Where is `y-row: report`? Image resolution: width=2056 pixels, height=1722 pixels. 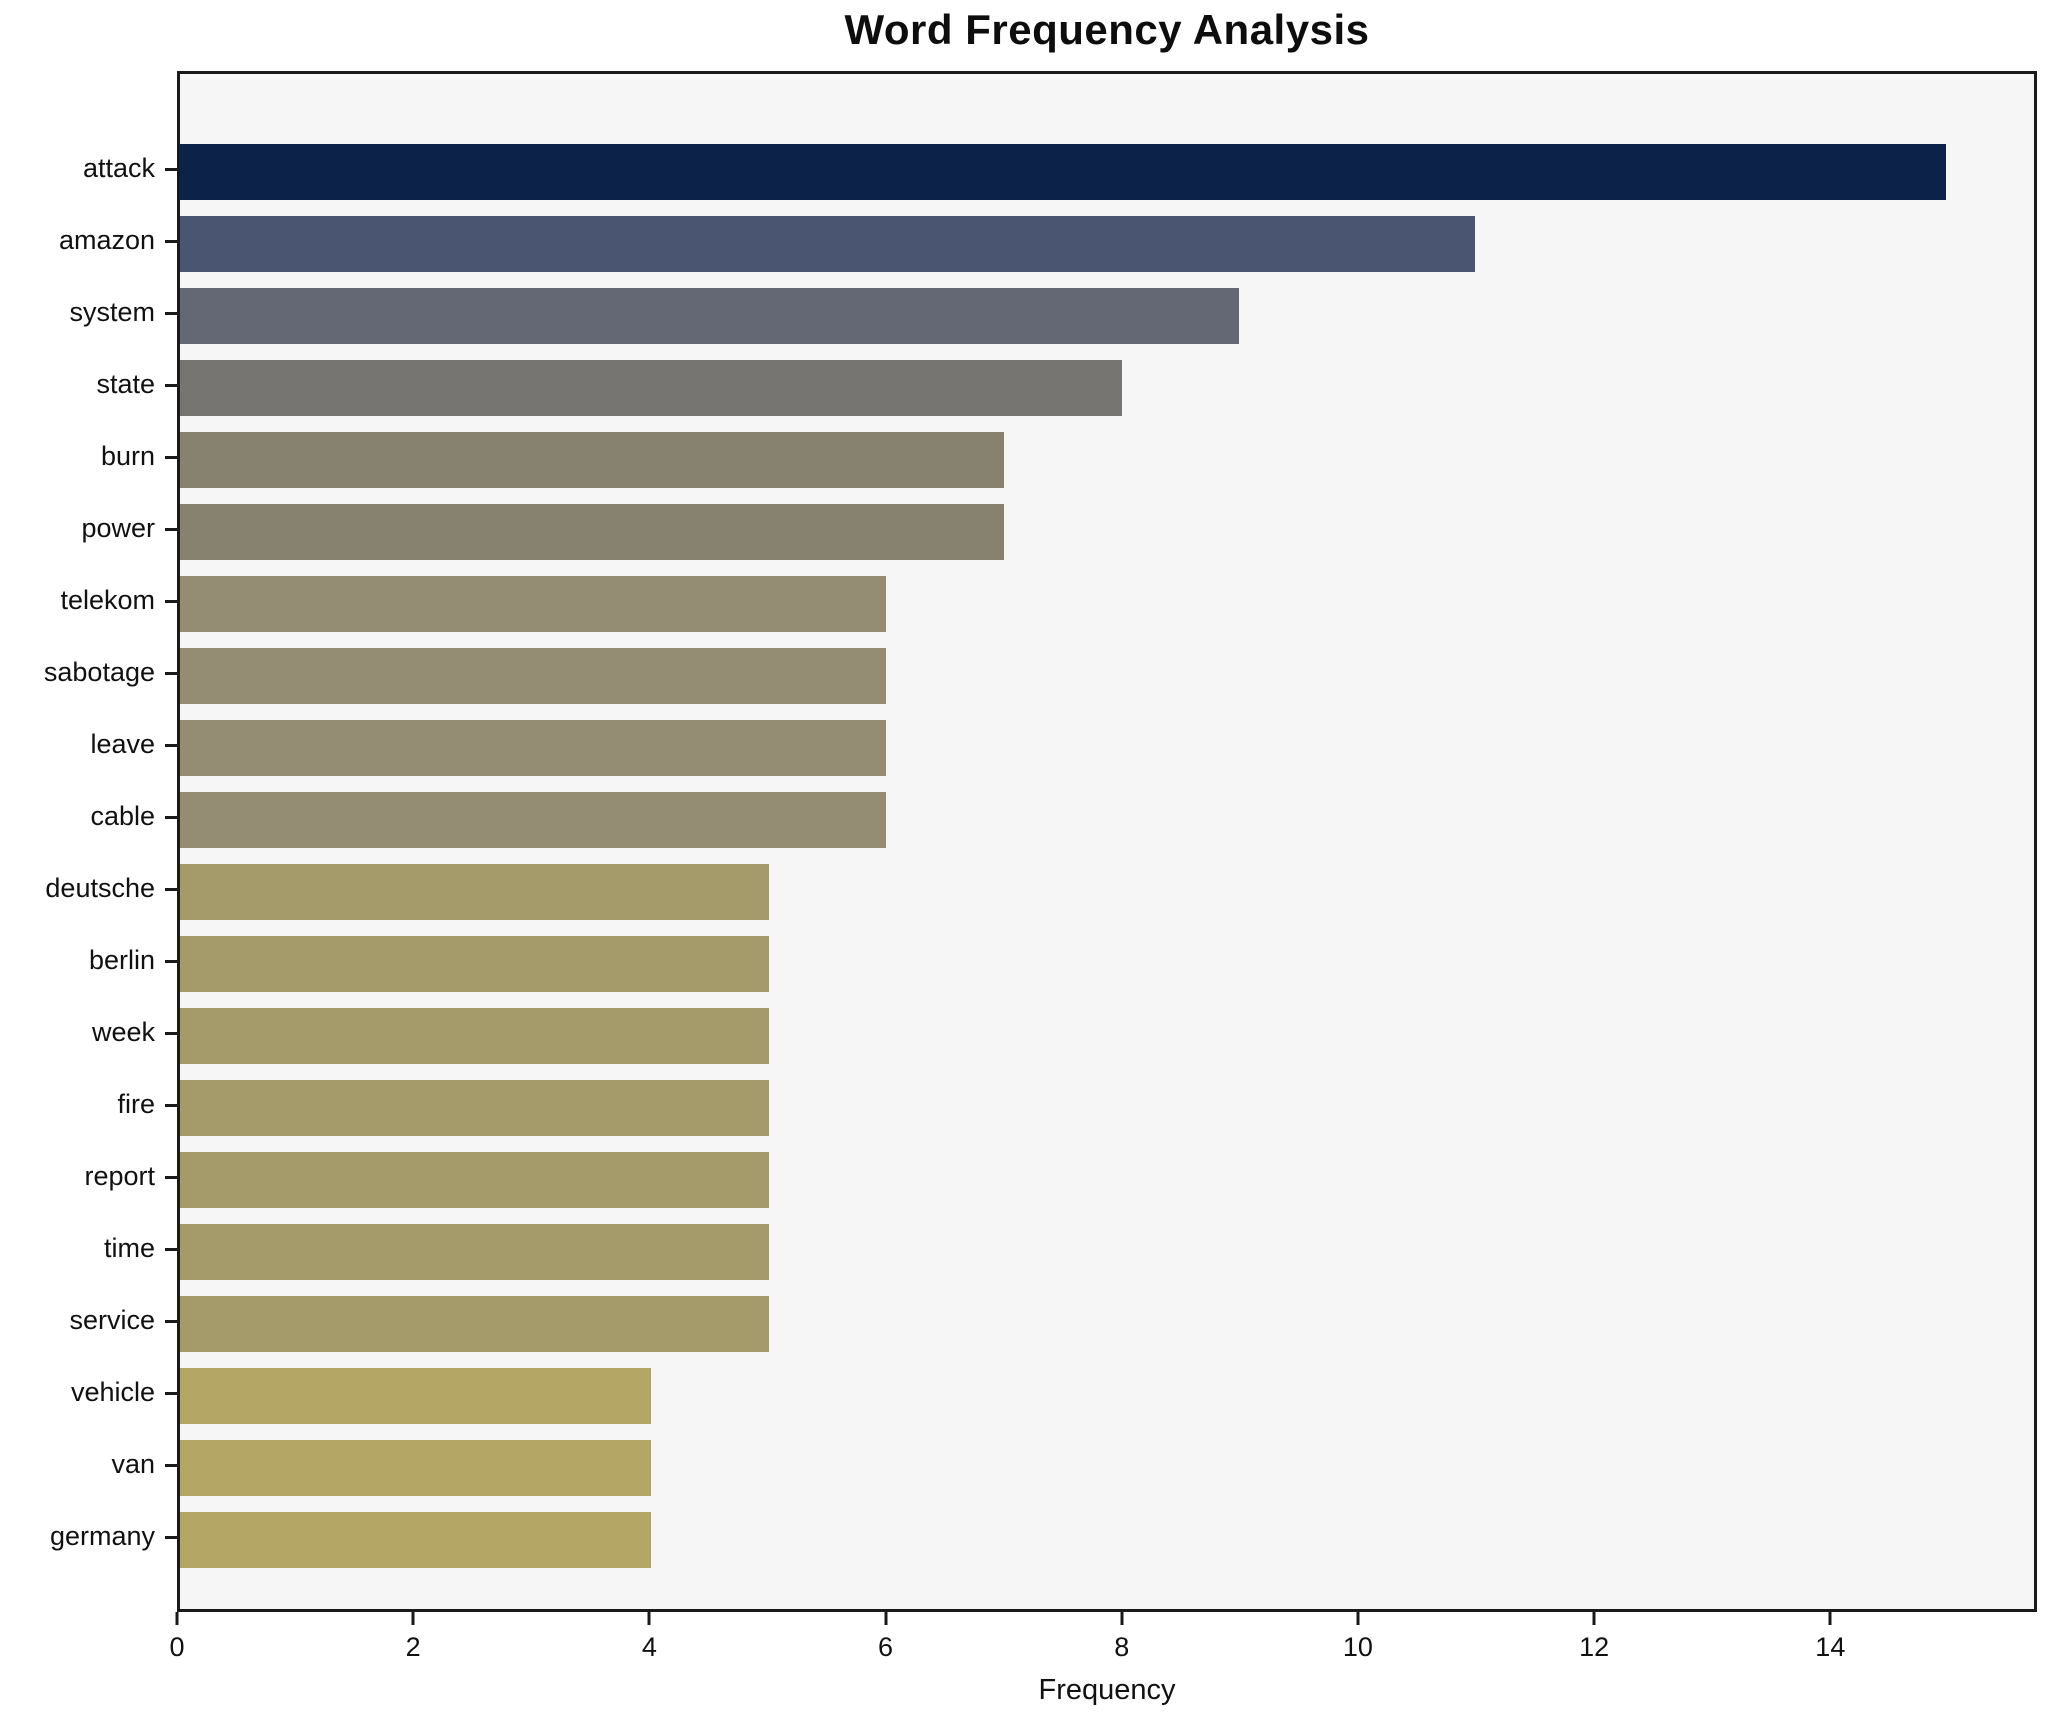 y-row: report is located at coordinates (88, 1177).